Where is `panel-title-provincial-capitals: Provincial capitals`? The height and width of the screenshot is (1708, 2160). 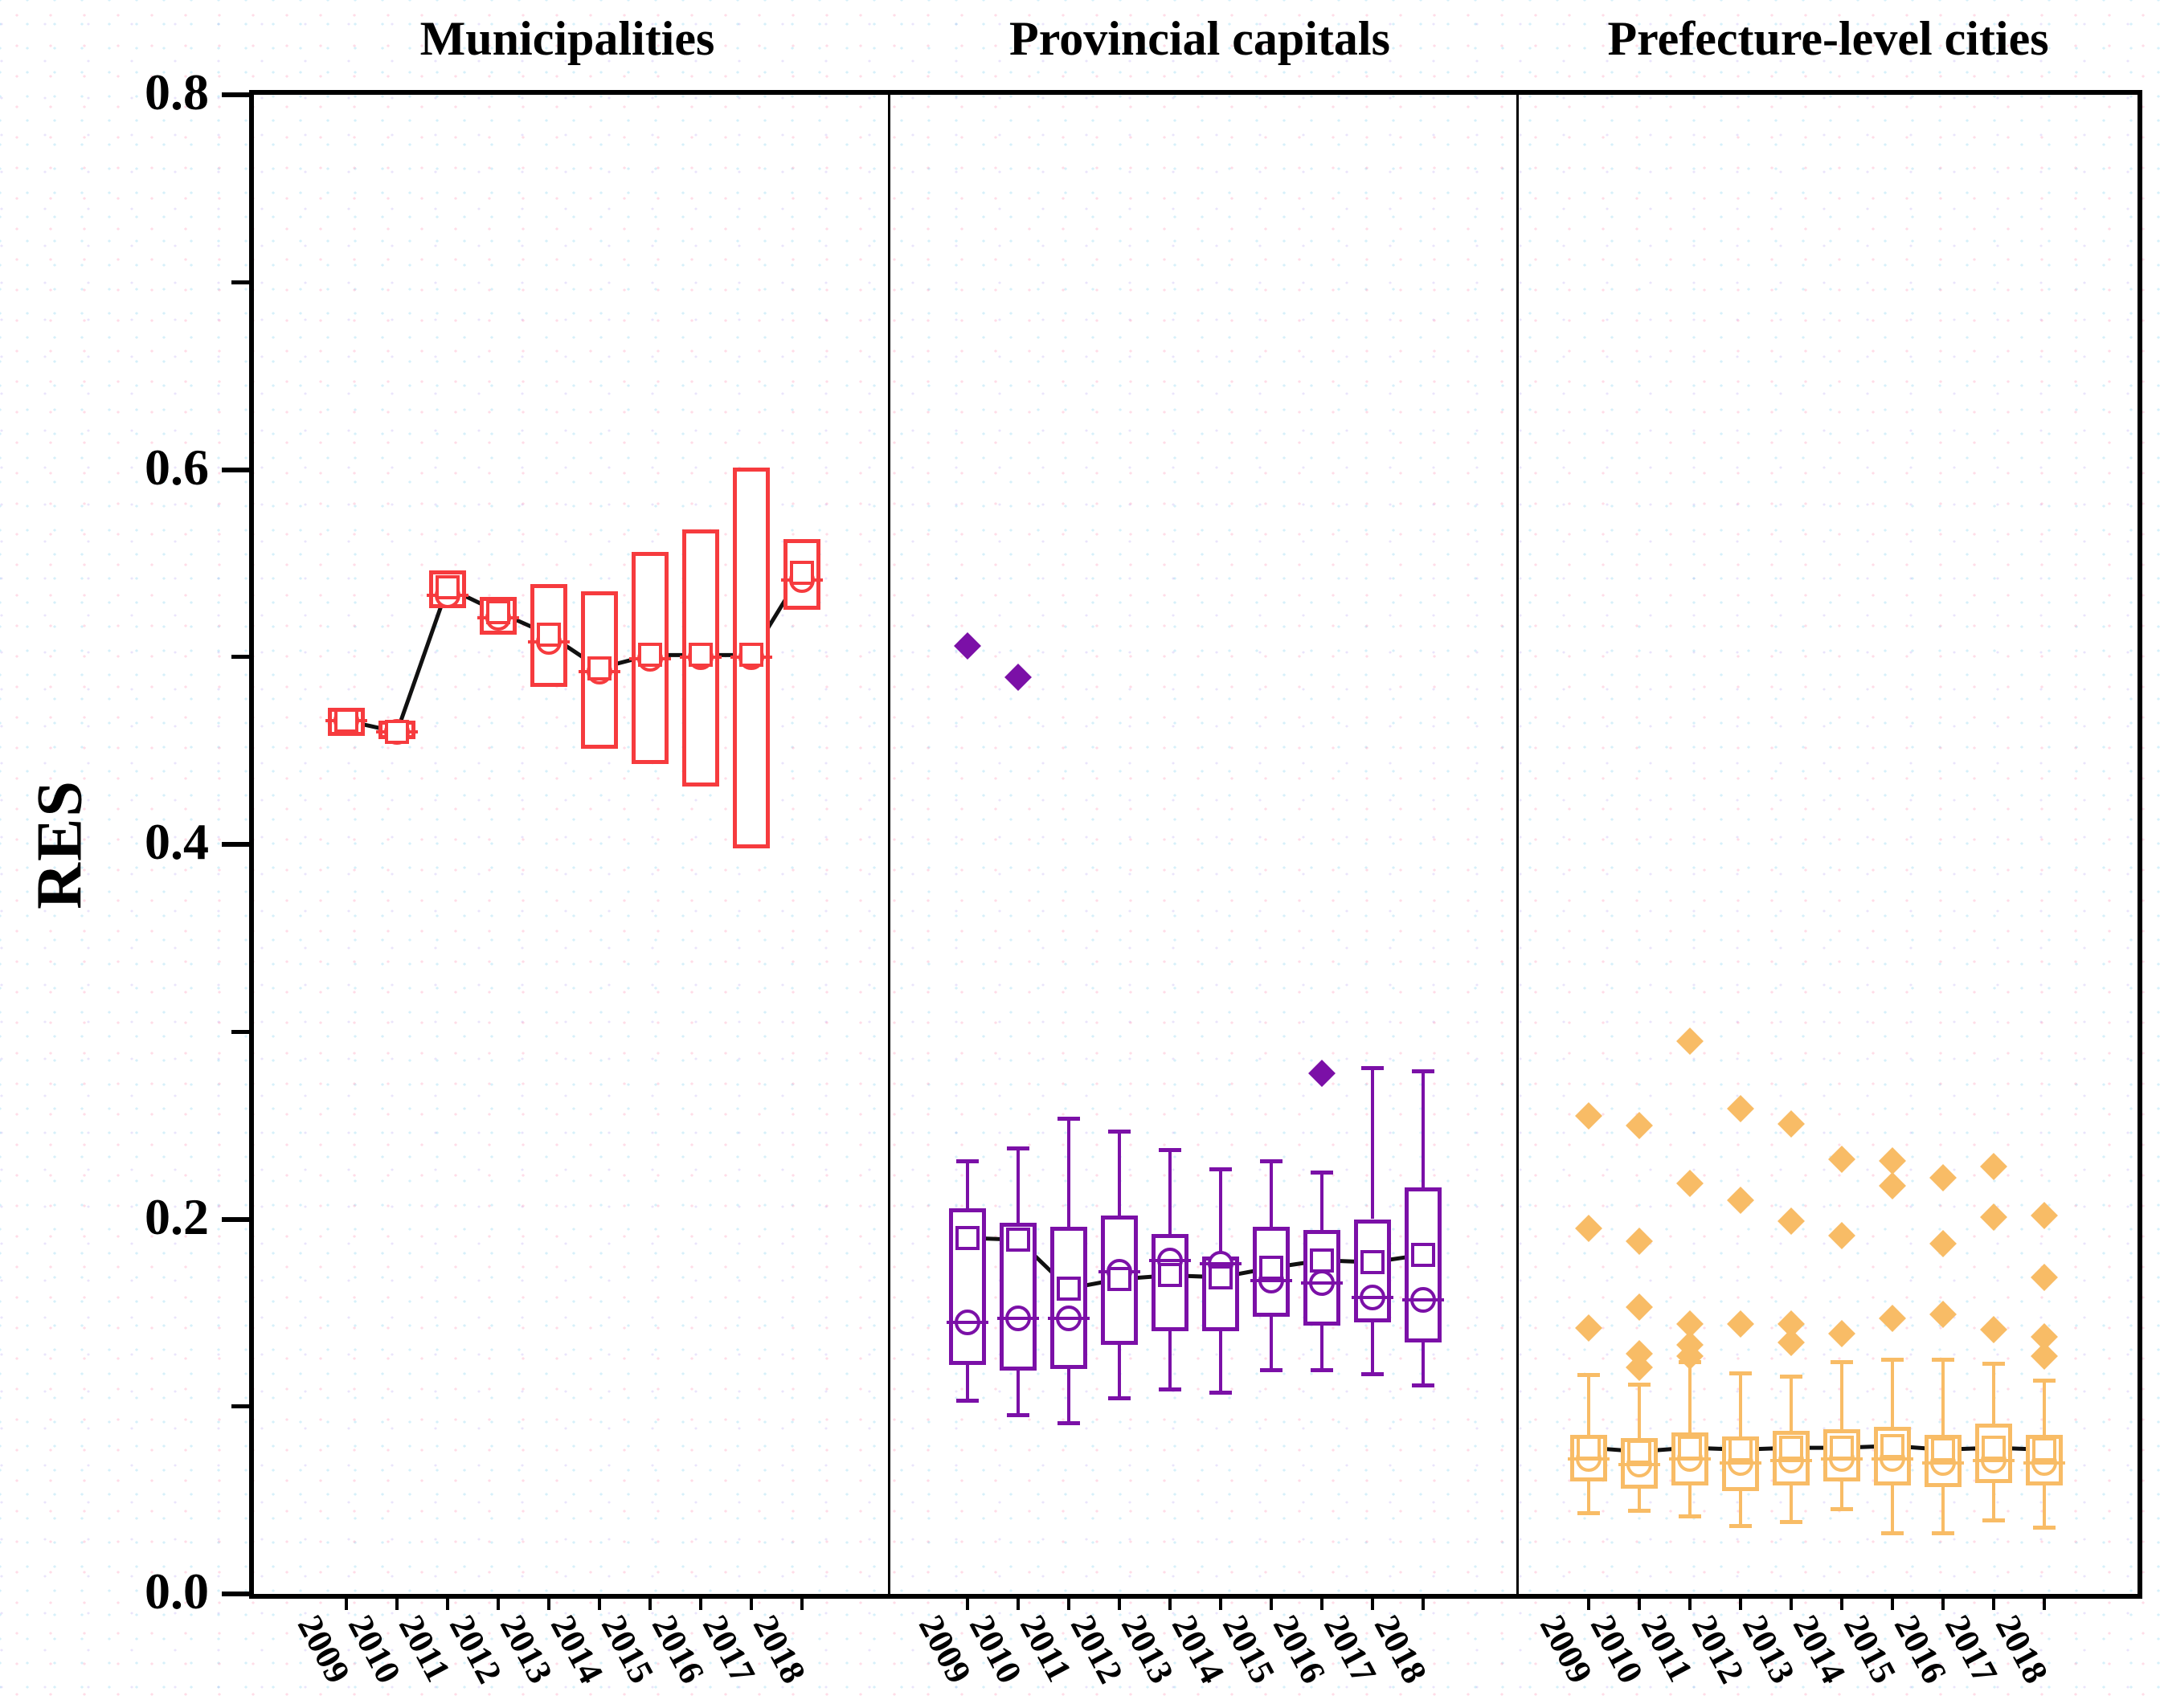
panel-title-provincial-capitals: Provincial capitals is located at coordinates (1200, 38).